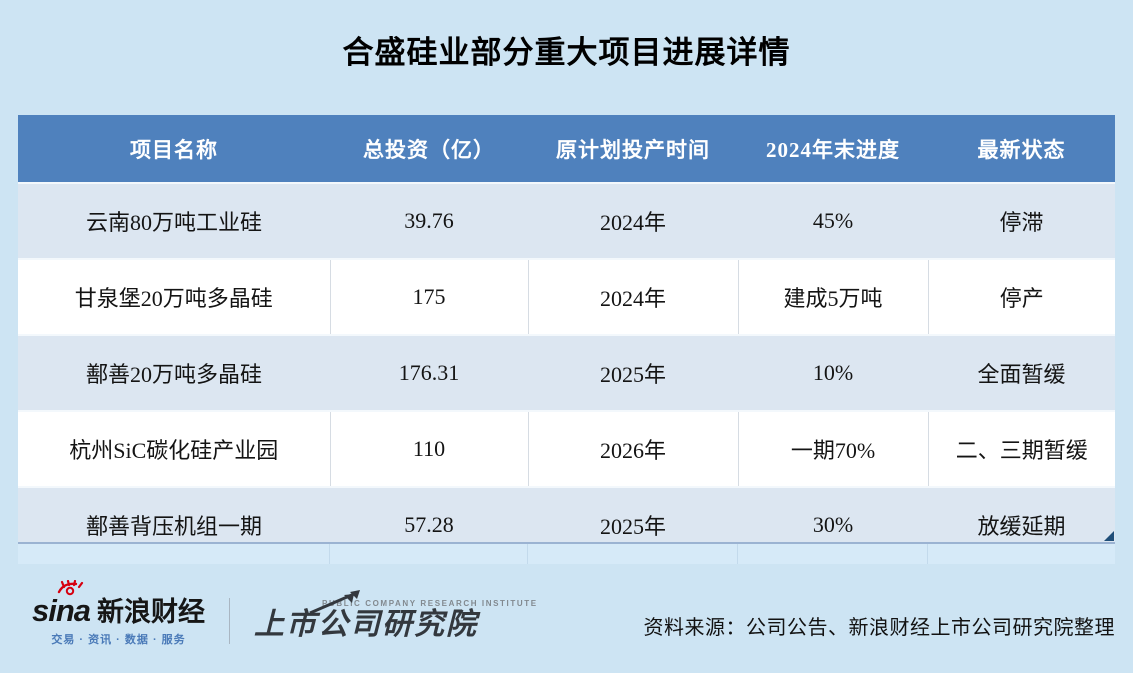  What do you see at coordinates (633, 372) in the screenshot?
I see `table-cell: 2025年` at bounding box center [633, 372].